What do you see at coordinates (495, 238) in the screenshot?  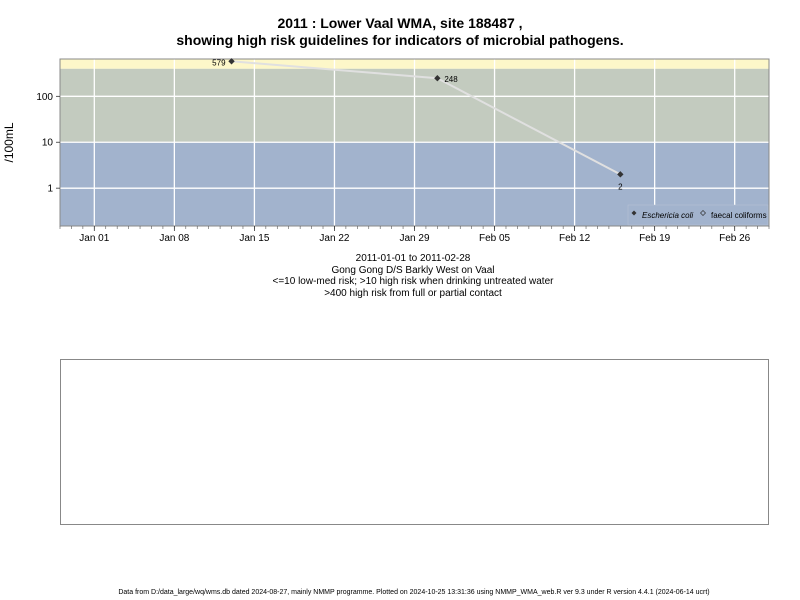 I see `x-tick-label-5: Feb 05` at bounding box center [495, 238].